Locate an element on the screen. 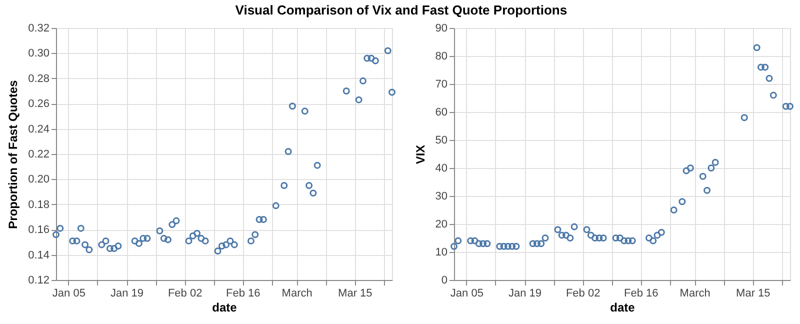 This screenshot has width=800, height=324. y-tick-label: 0.12 is located at coordinates (39, 280).